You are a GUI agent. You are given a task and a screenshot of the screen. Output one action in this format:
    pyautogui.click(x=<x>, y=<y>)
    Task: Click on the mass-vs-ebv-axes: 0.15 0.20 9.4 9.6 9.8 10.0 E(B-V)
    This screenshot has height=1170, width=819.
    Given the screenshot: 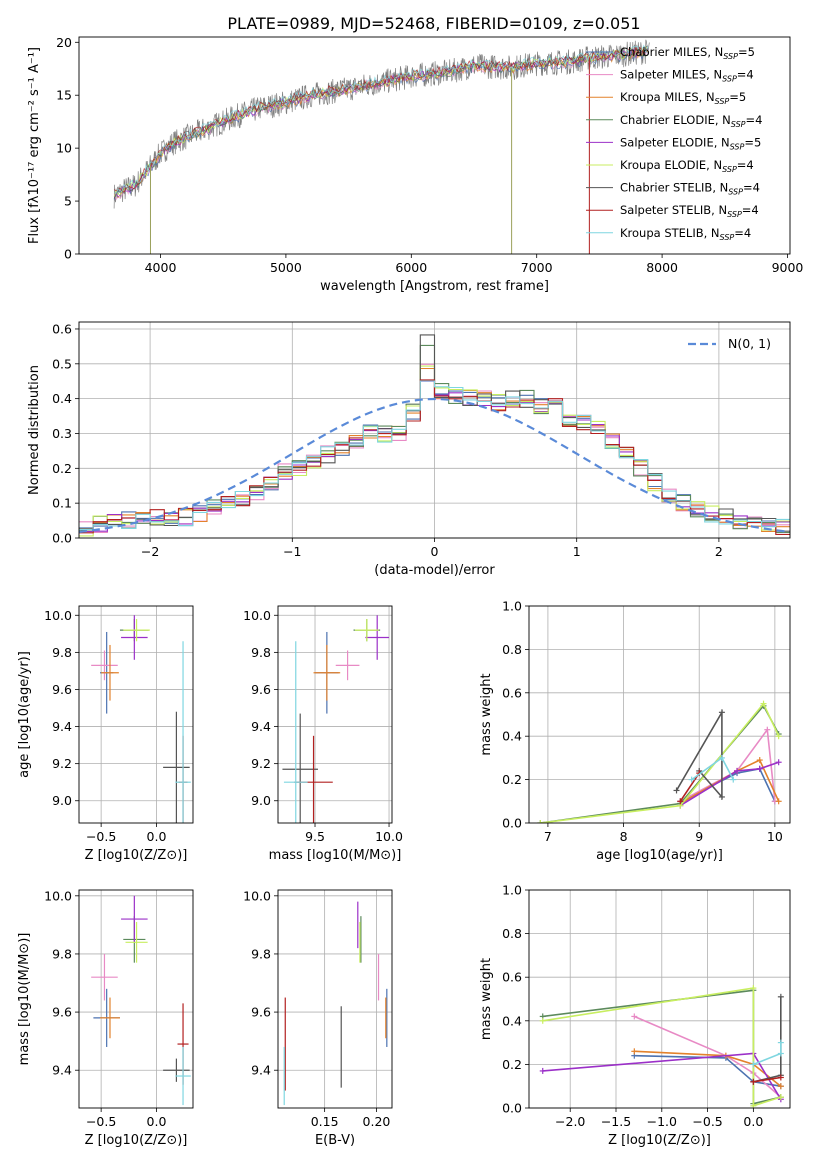 What is the action you would take?
    pyautogui.click(x=318, y=1018)
    